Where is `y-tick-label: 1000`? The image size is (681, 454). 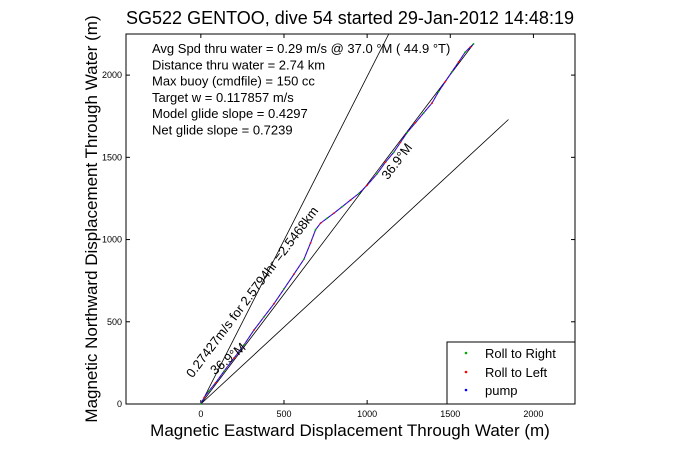
y-tick-label: 1000 is located at coordinates (112, 240).